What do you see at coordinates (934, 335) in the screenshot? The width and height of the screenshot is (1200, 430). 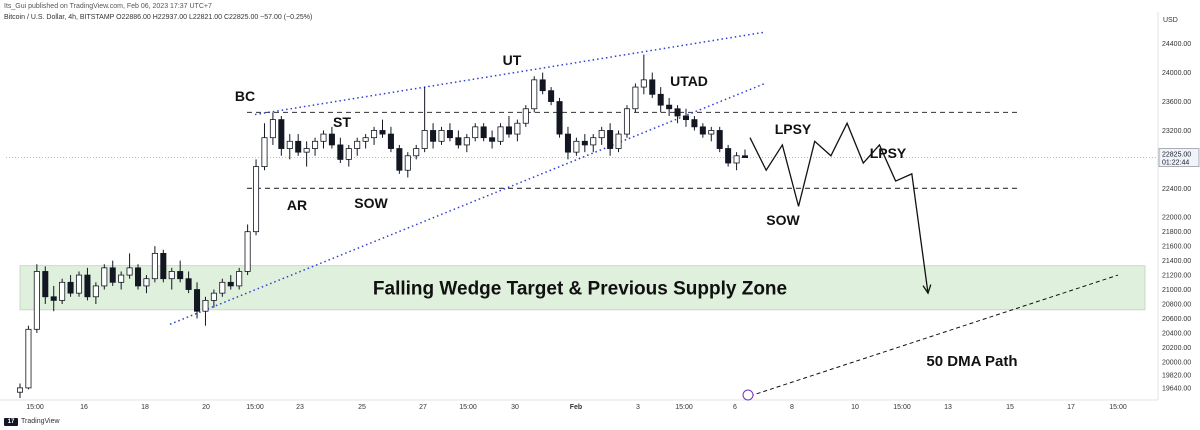 I see `dma-path-line` at bounding box center [934, 335].